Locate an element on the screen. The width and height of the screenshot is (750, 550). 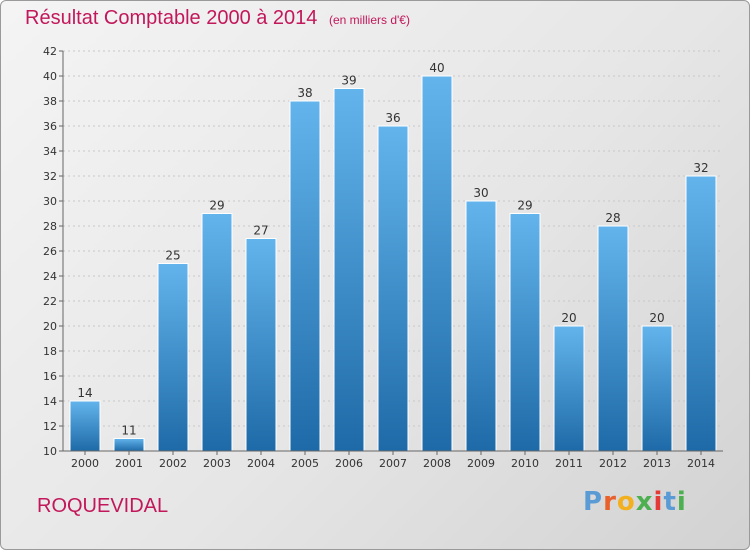
logo-letter: o is located at coordinates (626, 502).